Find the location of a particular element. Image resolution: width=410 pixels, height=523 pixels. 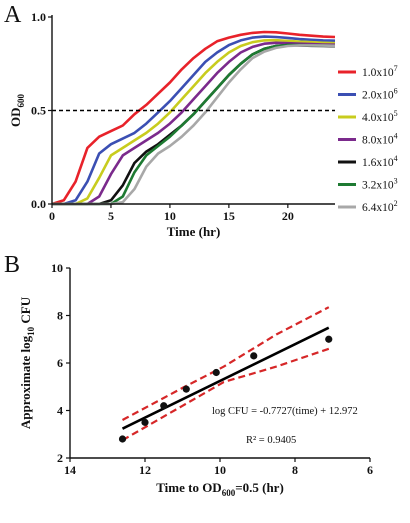

legend-entry: 4.0x10⁵ is located at coordinates (380, 116).